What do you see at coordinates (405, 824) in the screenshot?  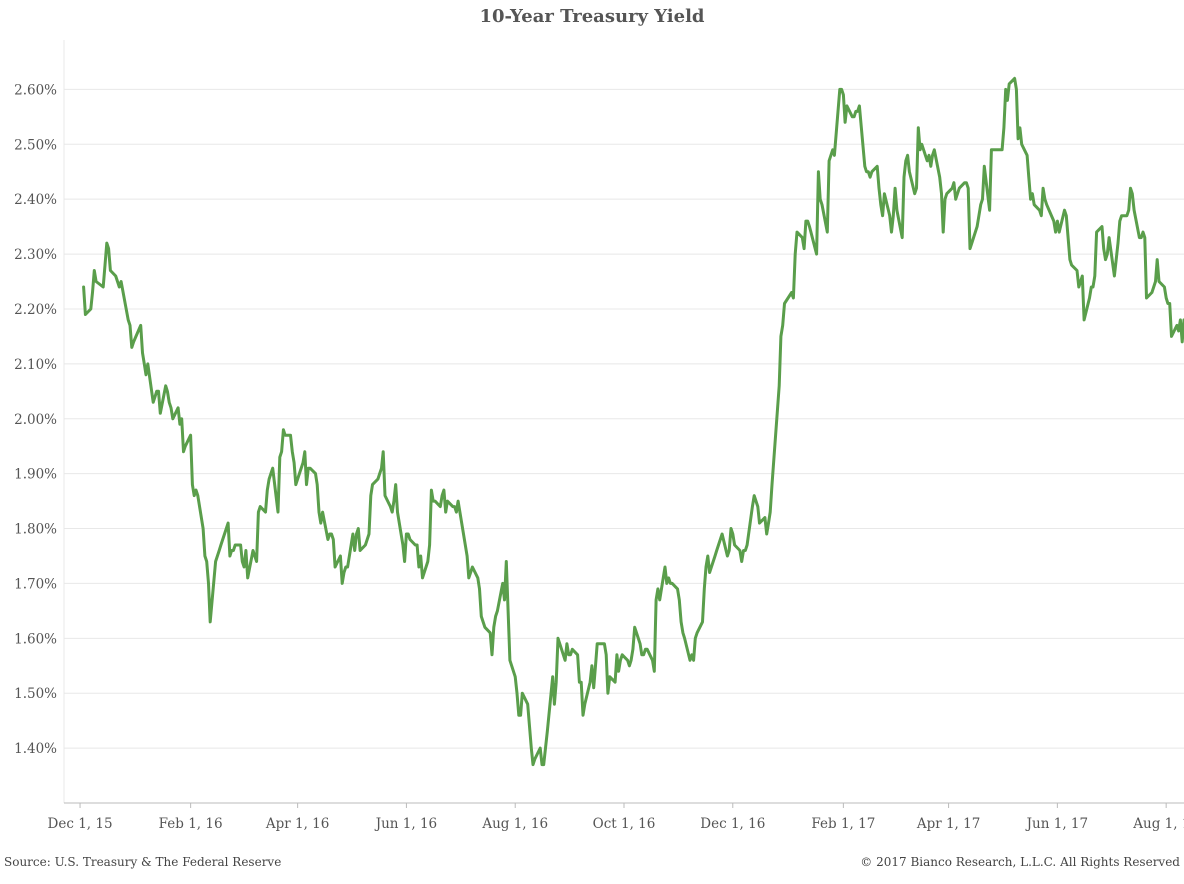 I see `x-tick-label: Jun 1, 16` at bounding box center [405, 824].